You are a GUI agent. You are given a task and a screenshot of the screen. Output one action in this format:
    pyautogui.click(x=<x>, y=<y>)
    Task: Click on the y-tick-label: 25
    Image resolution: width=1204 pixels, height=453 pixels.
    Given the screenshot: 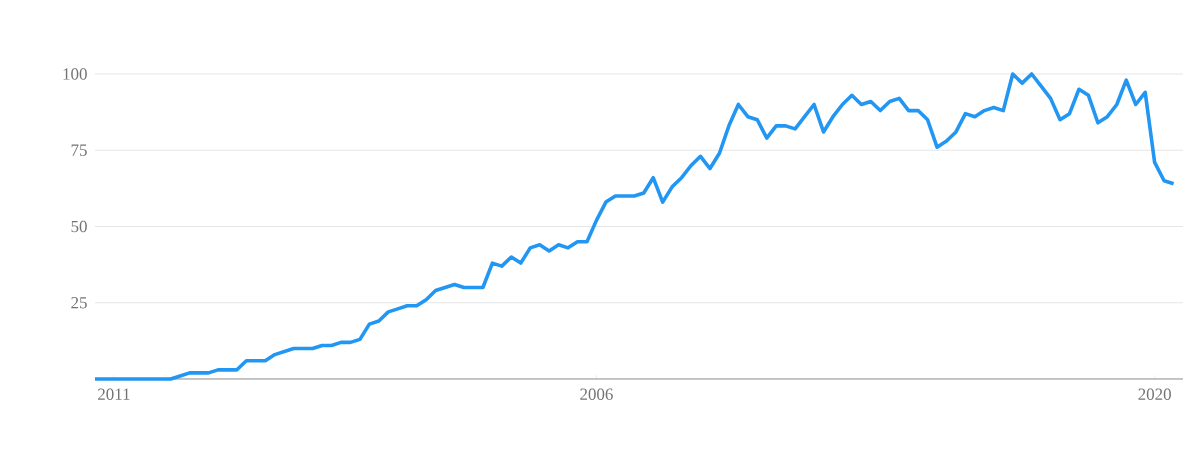 What is the action you would take?
    pyautogui.click(x=79, y=303)
    